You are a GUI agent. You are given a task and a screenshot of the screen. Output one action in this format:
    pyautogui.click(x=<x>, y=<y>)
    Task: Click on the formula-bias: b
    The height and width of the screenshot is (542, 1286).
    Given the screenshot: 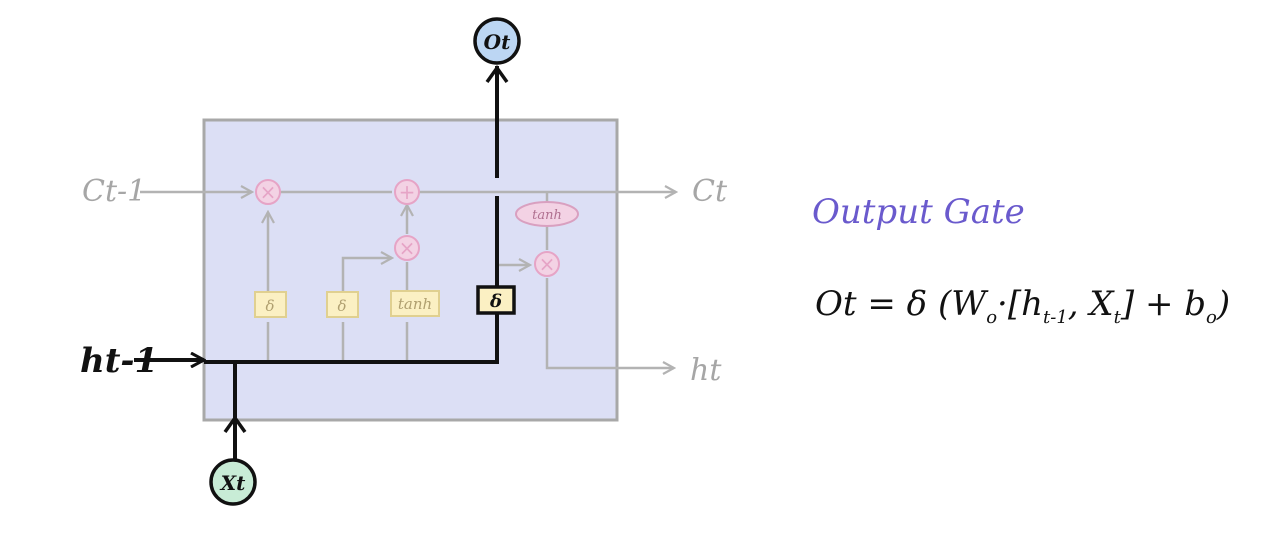 What is the action you would take?
    pyautogui.click(x=1195, y=304)
    